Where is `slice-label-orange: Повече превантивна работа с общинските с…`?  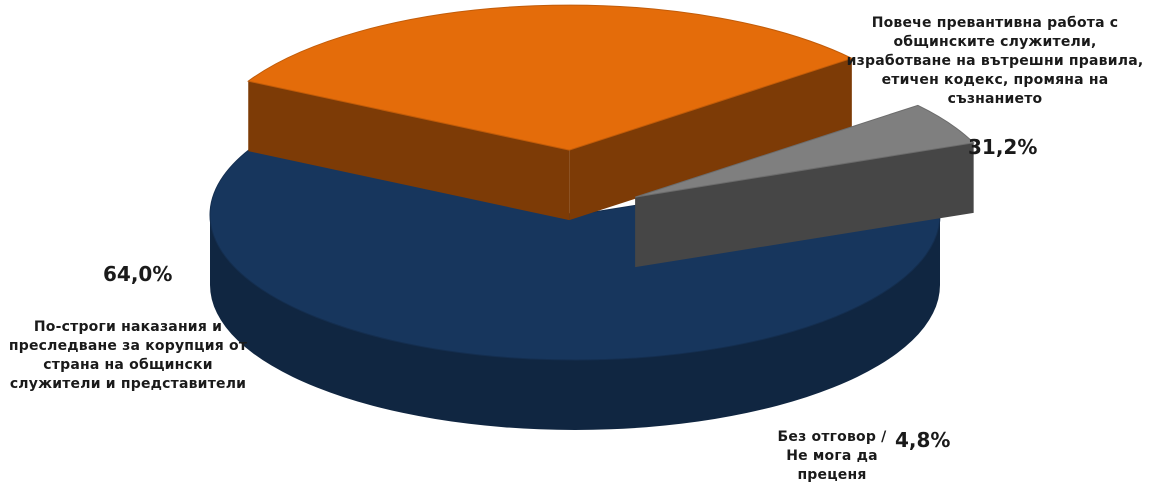 slice-label-orange: Повече превантивна работа с общинските с… is located at coordinates (995, 61).